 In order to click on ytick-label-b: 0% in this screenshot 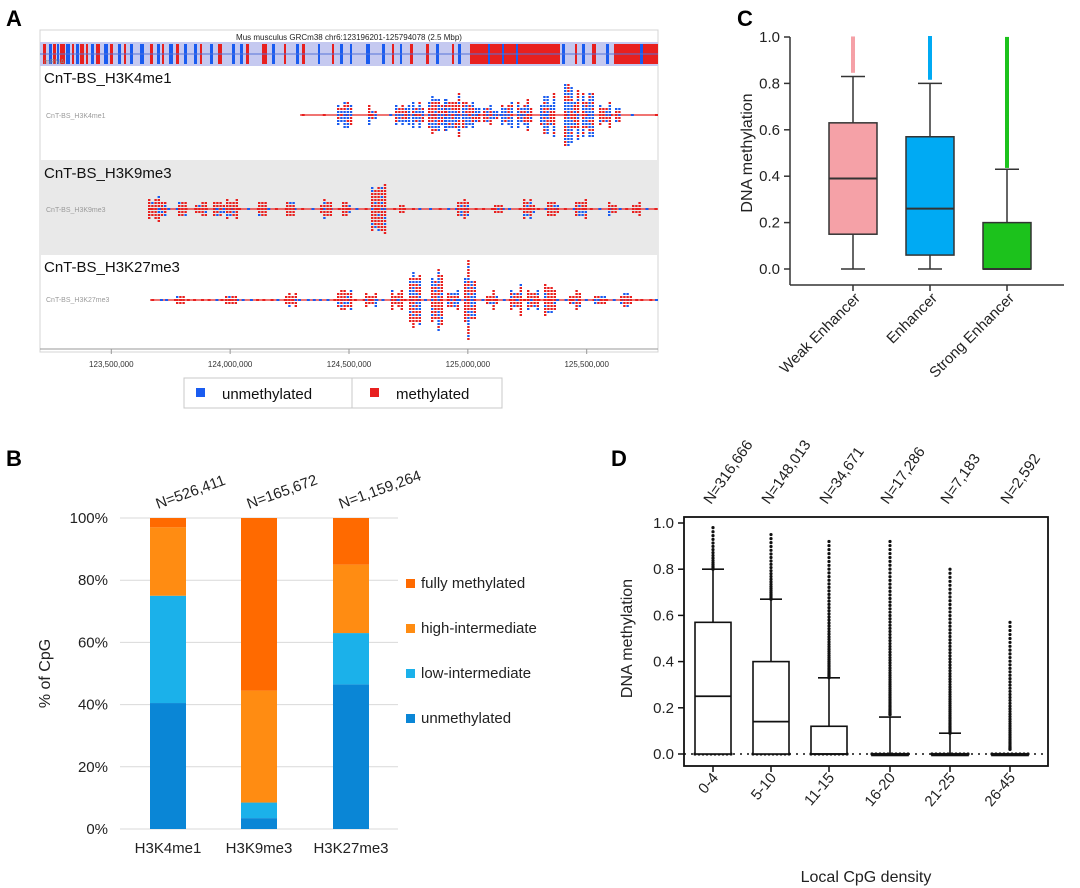, I will do `click(97, 829)`.